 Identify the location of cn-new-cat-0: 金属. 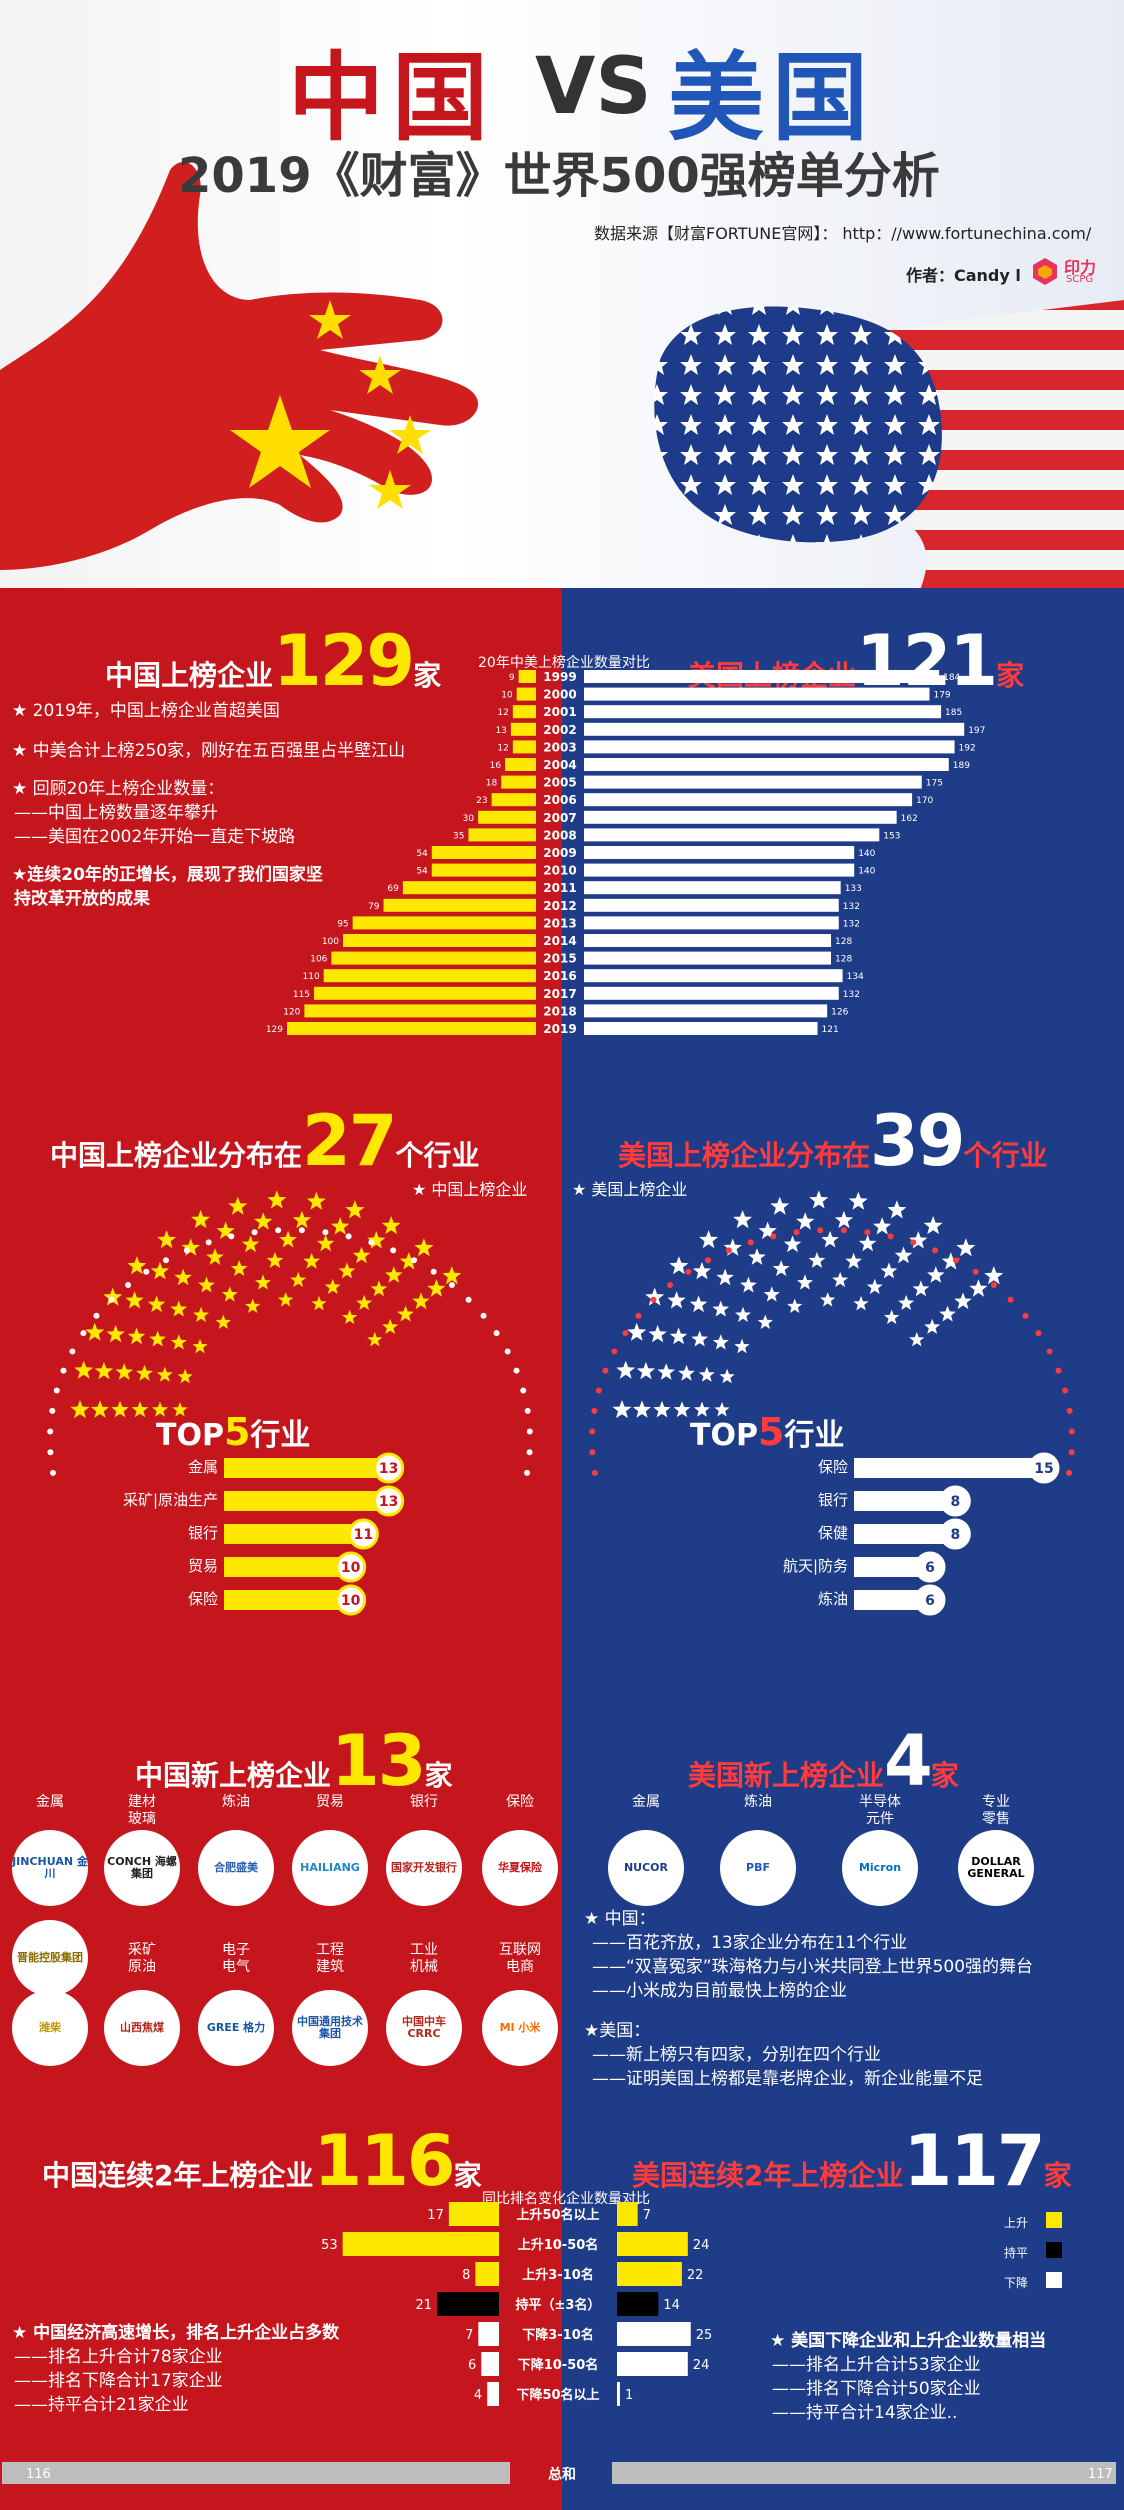
(50, 1802).